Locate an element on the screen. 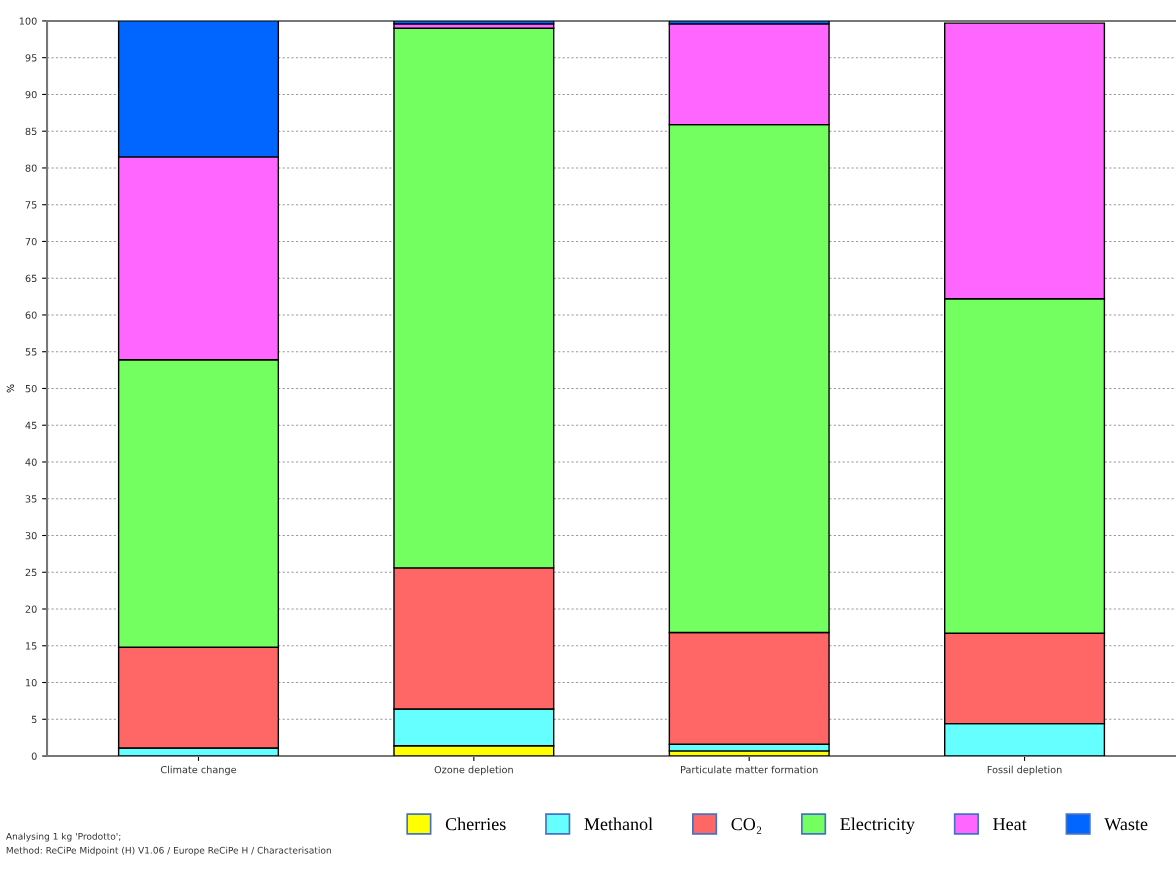 Image resolution: width=1176 pixels, height=872 pixels. y-tick-label: 65 is located at coordinates (31, 278).